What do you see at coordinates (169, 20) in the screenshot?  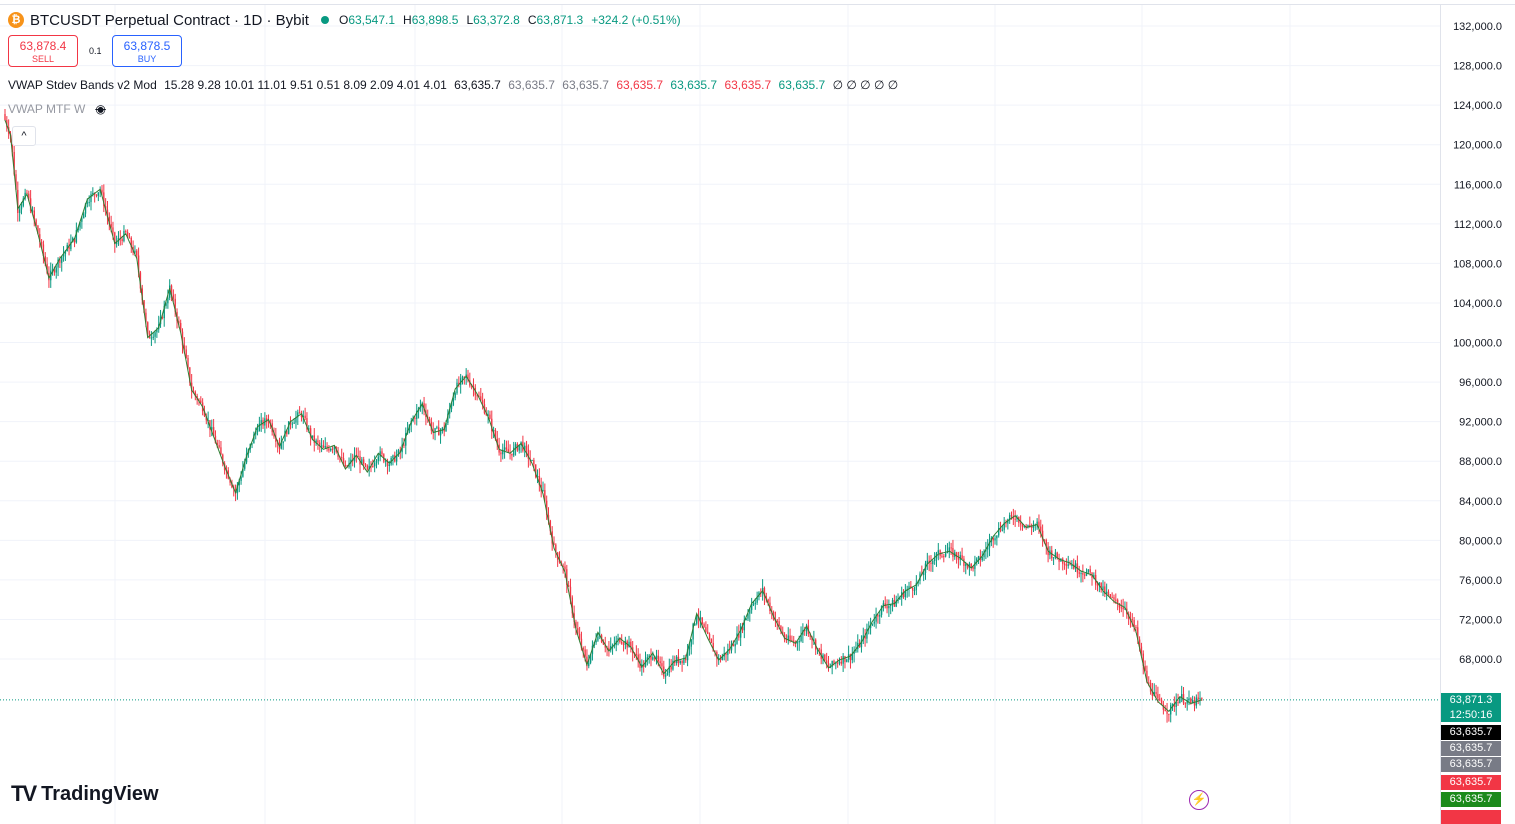 I see `symbol-title: BTCUSDT Perpetual Contract · 1D · Bybit` at bounding box center [169, 20].